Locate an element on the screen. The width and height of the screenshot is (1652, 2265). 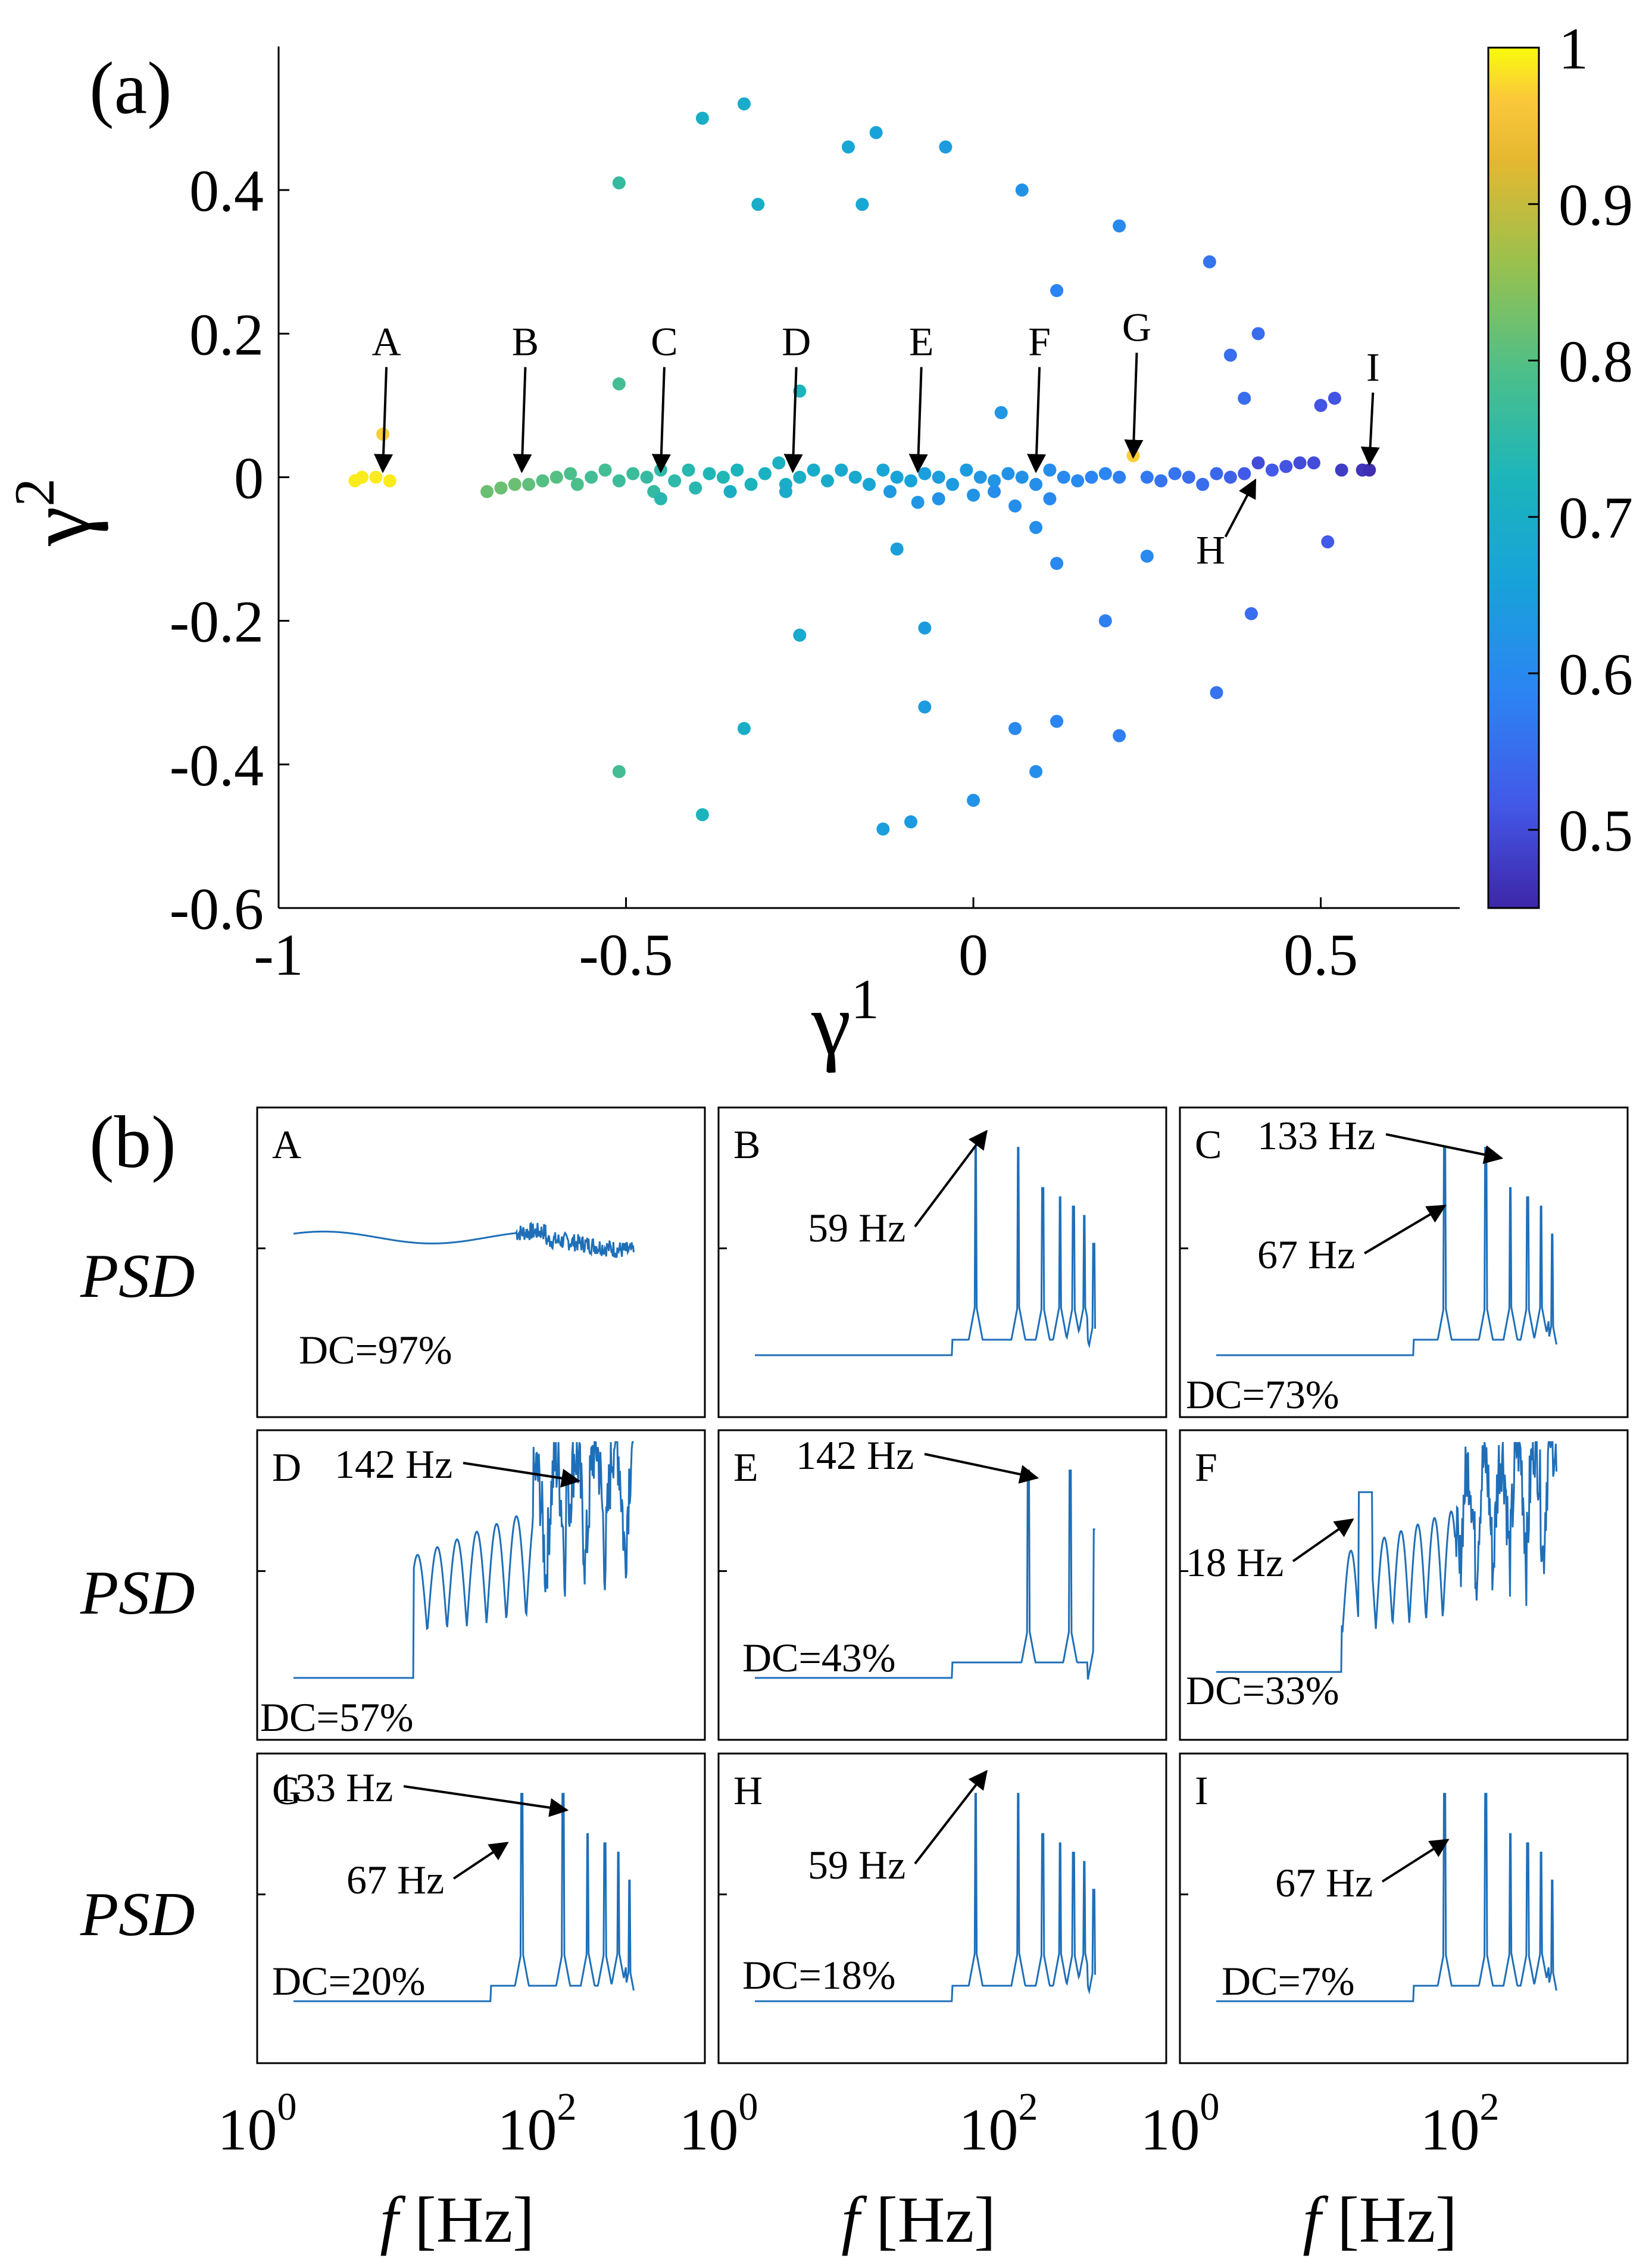
annotation-label: F is located at coordinates (1039, 341).